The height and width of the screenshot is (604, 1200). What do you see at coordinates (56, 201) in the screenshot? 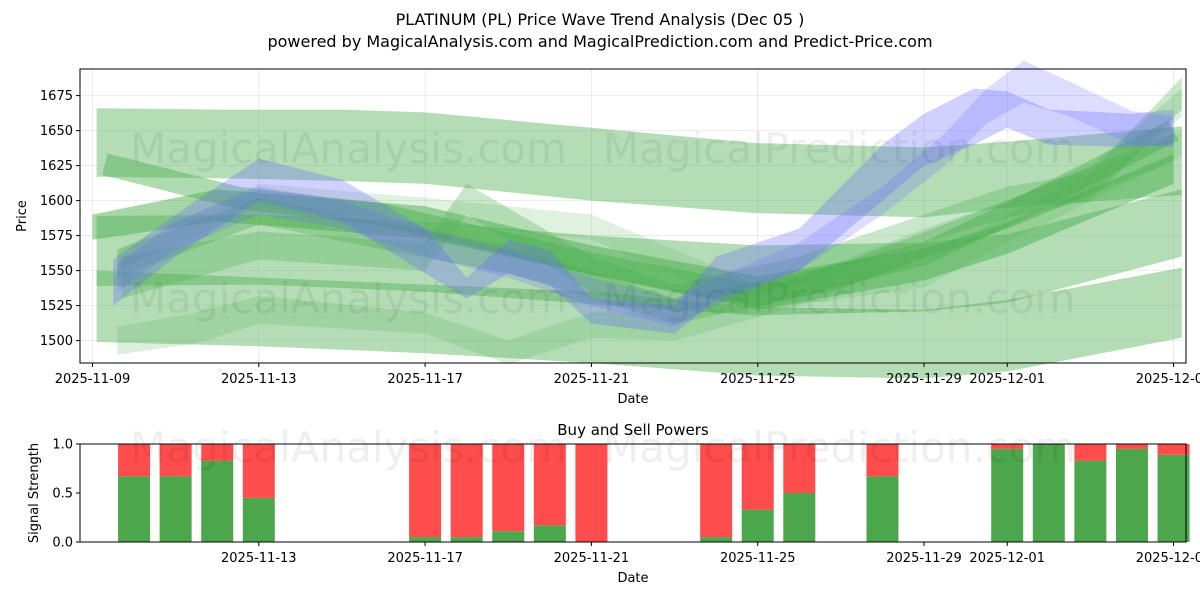
I see `price-y-tick-label: 1600` at bounding box center [56, 201].